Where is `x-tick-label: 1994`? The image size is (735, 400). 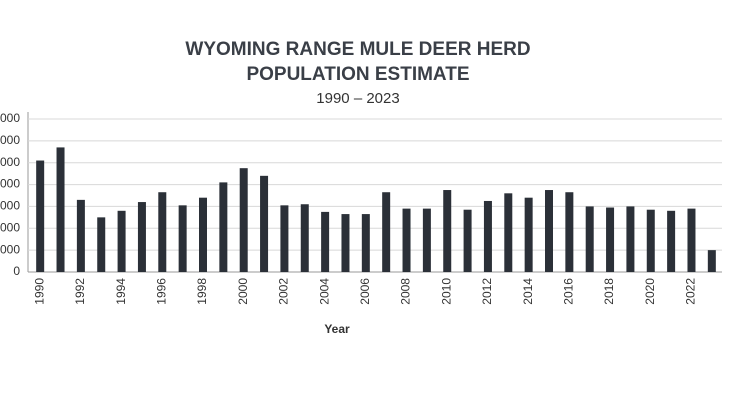 x-tick-label: 1994 is located at coordinates (121, 291).